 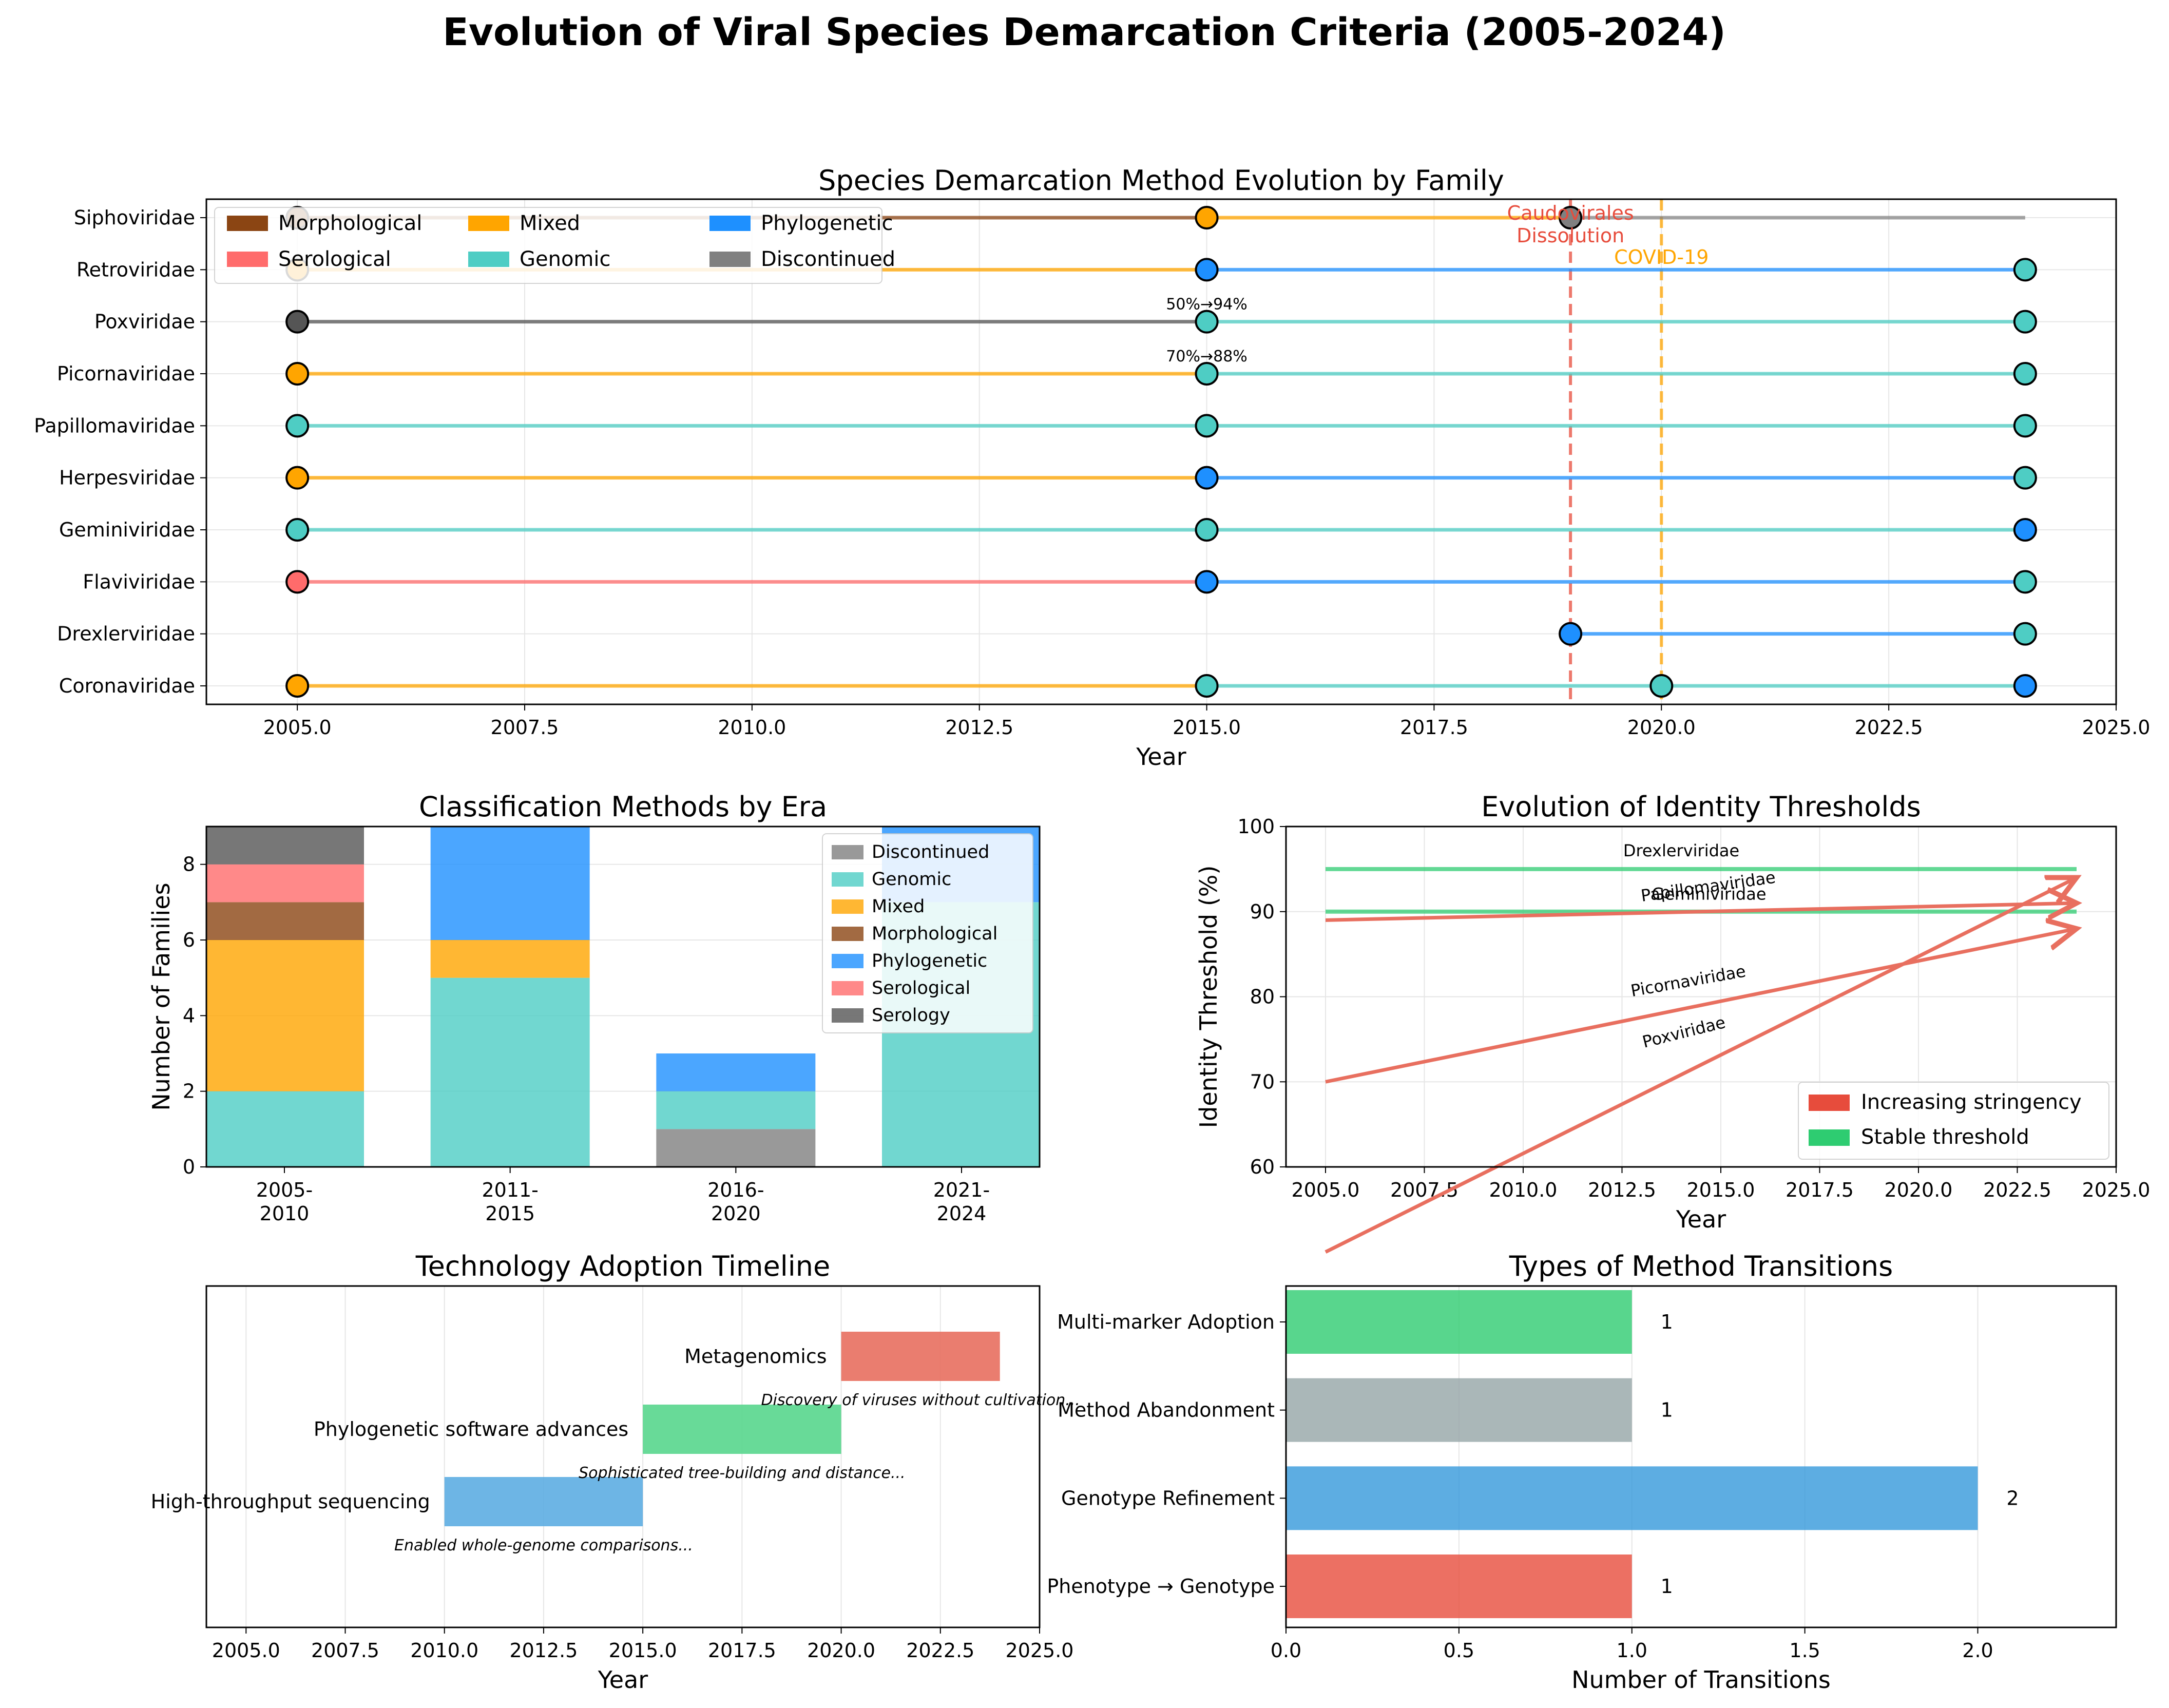 I want to click on legend-label: Discontinued, so click(x=828, y=259).